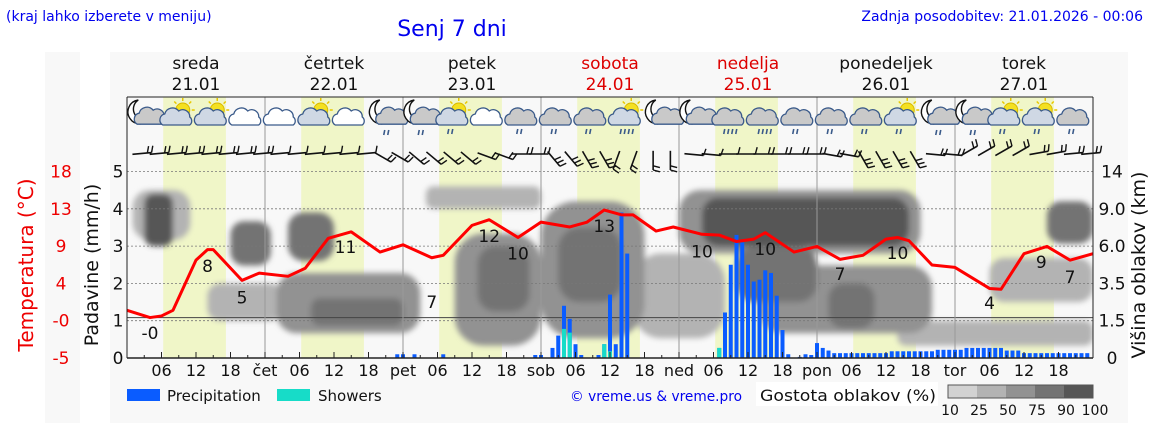 The image size is (1152, 443). I want to click on temp-tick-label: 9, so click(61, 247).